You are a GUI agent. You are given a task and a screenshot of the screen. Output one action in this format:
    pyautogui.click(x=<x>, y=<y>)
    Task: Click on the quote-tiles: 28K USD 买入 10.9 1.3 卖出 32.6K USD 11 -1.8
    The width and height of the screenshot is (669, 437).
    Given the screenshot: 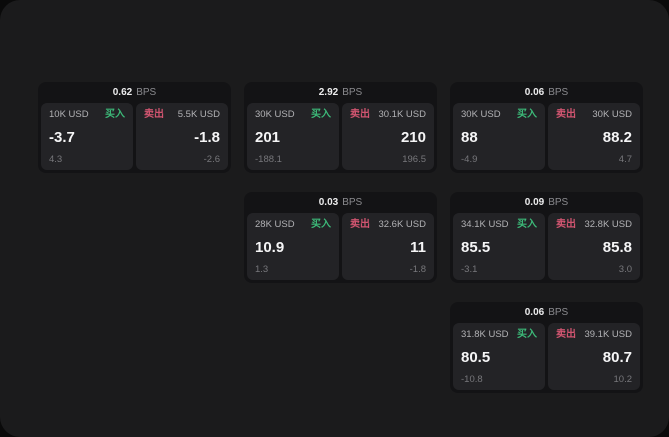 What is the action you would take?
    pyautogui.click(x=340, y=246)
    